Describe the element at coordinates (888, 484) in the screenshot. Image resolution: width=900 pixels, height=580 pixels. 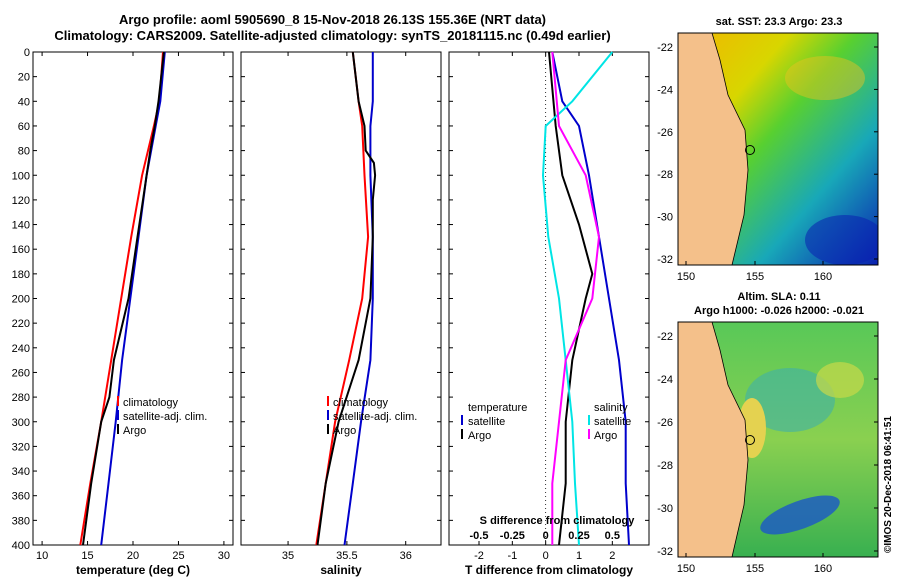
I see `imos-credit: ©IMOS 20-Dec-2018 06:41:51` at that location.